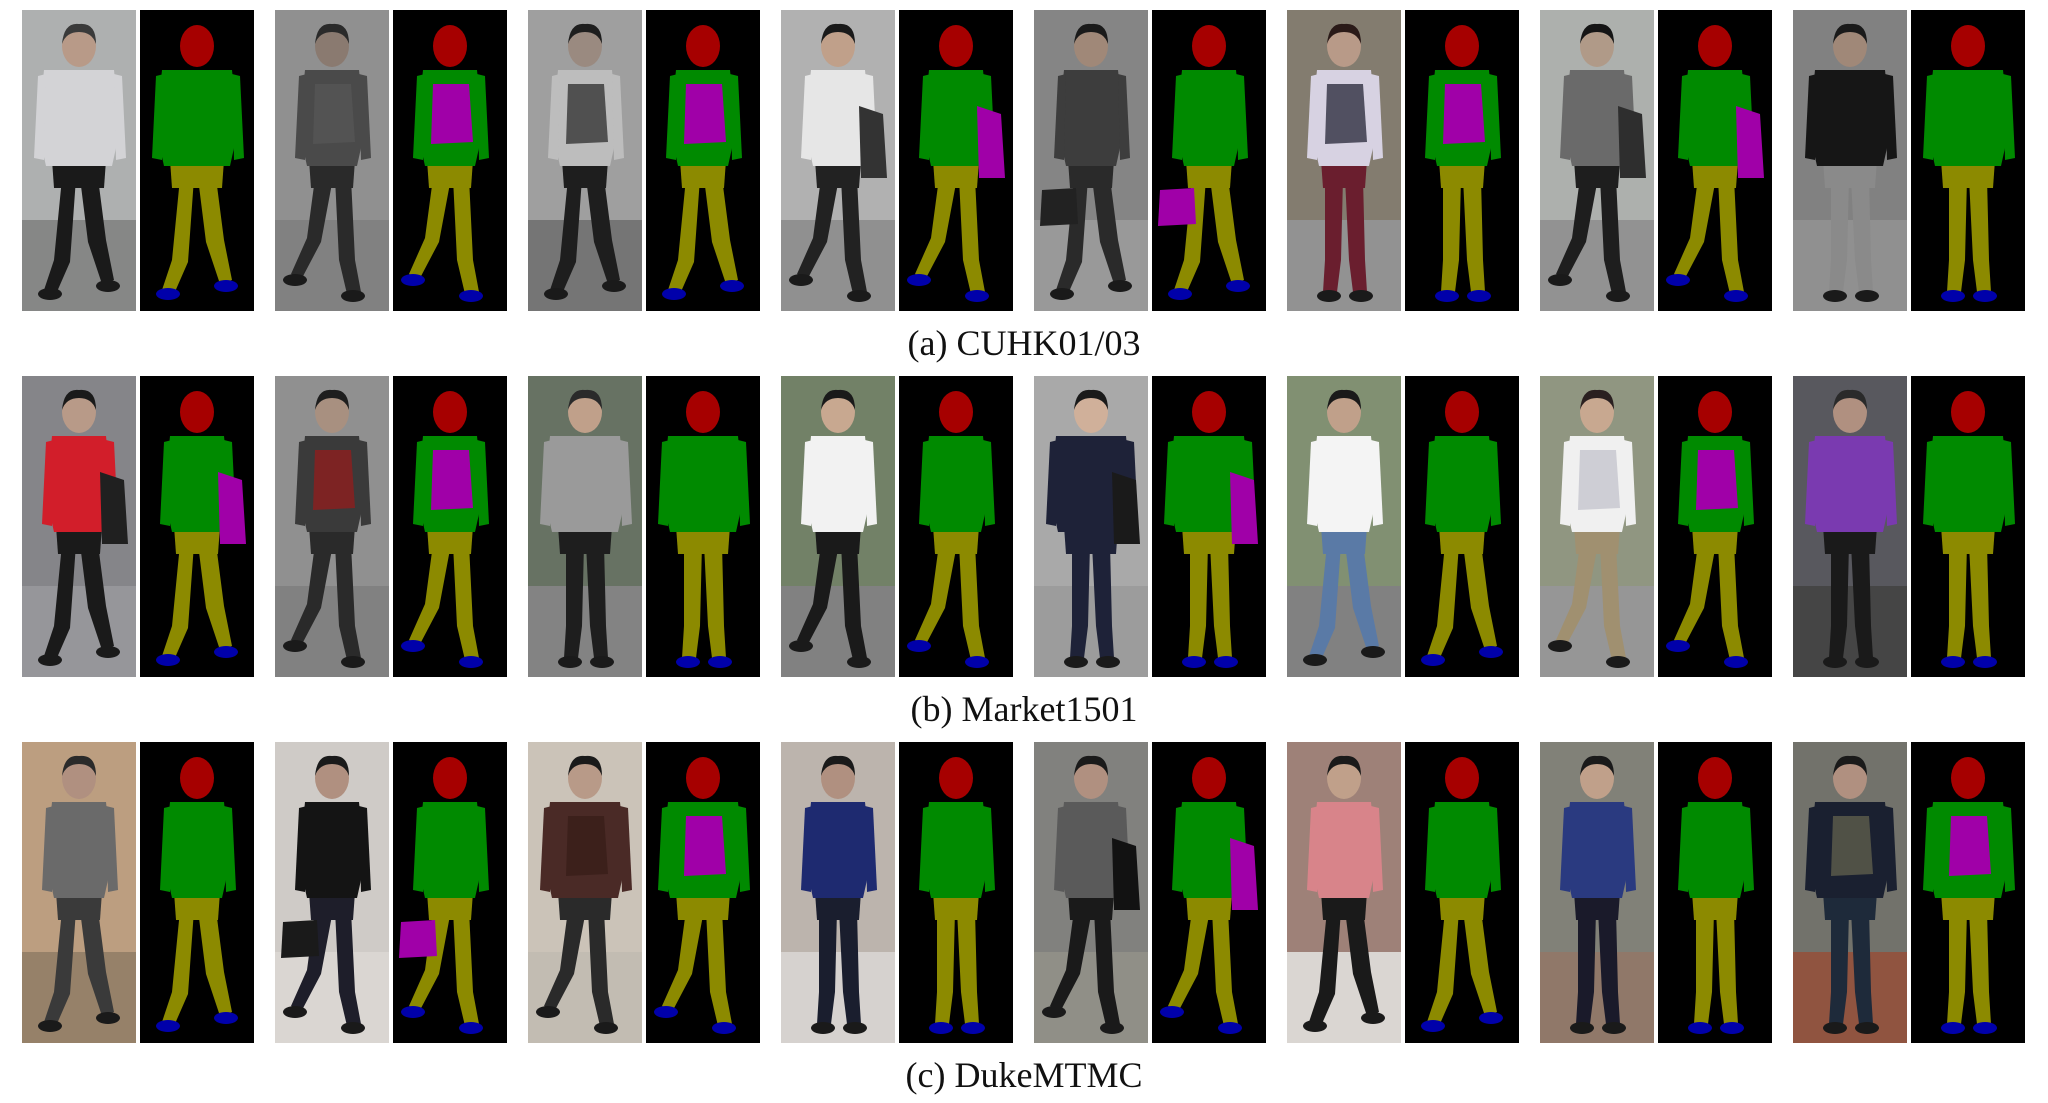 The height and width of the screenshot is (1103, 2048). What do you see at coordinates (1024, 1075) in the screenshot?
I see `caption-duke: (c) DukeMTMC` at bounding box center [1024, 1075].